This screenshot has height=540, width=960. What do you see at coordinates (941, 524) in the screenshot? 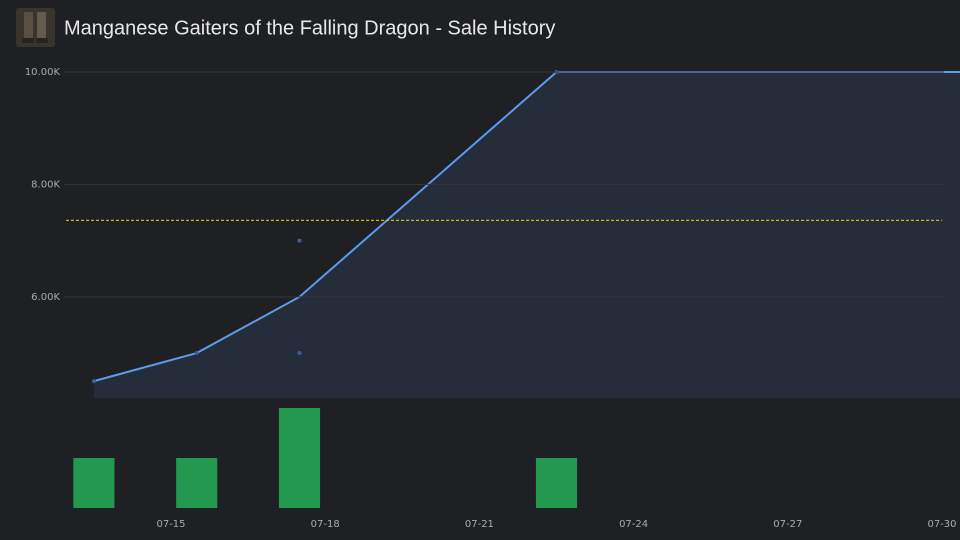
I see `x-tick-label: 07-30` at bounding box center [941, 524].